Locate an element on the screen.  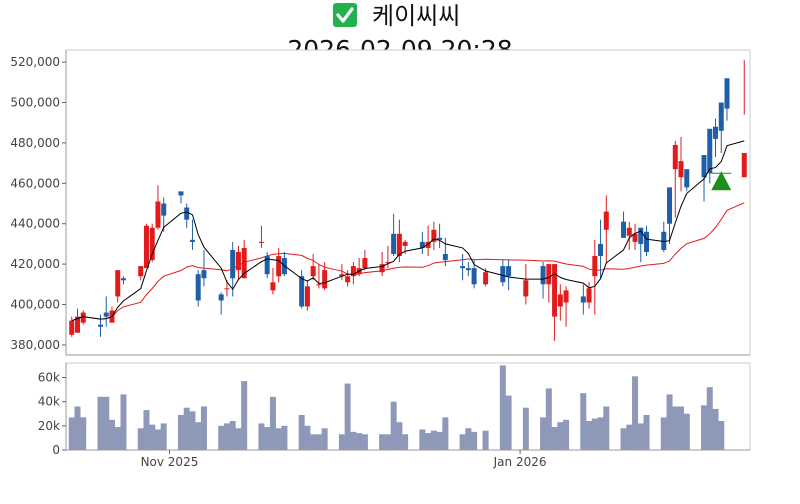
price-tick-label: 520,000 is located at coordinates (35, 62).